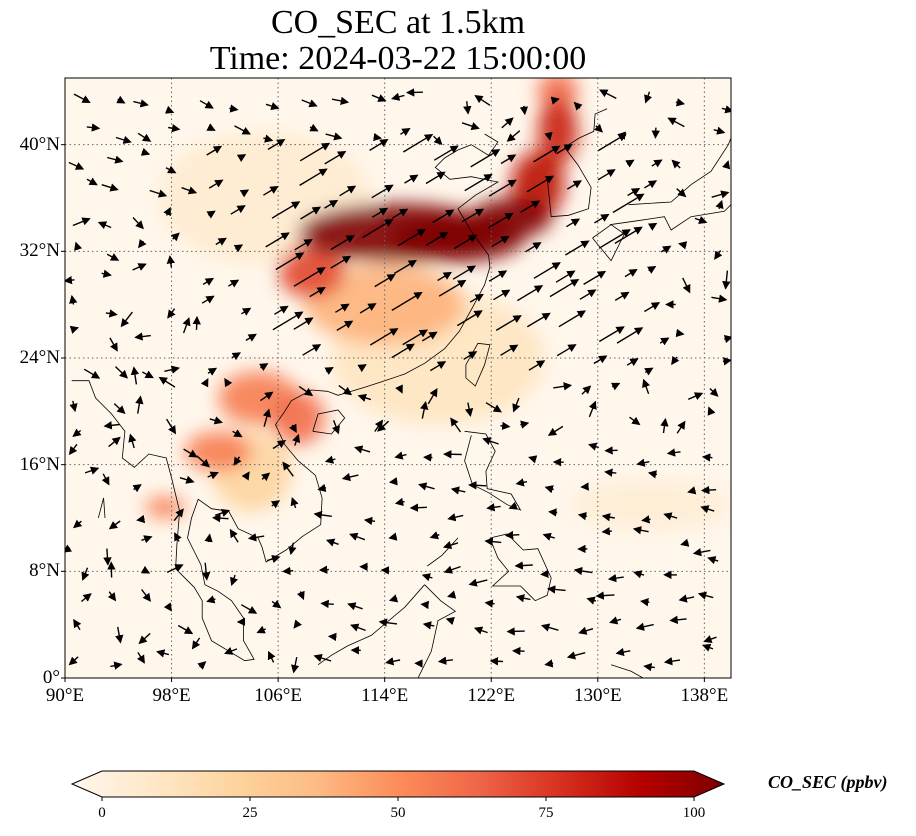 This screenshot has height=836, width=916. I want to click on lat-tick-label: 8°N, so click(44, 571).